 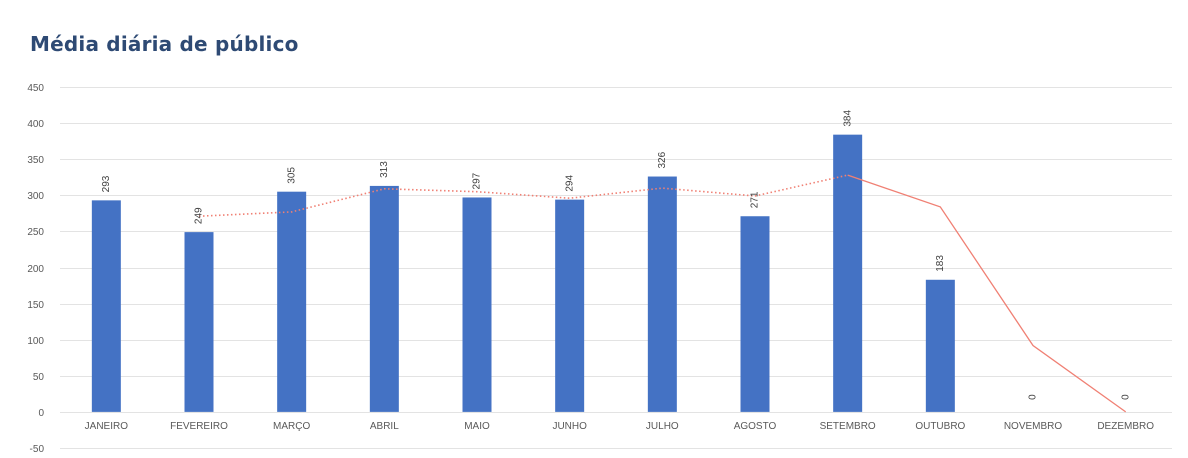 What do you see at coordinates (987, 293) in the screenshot?
I see `trendline-solid` at bounding box center [987, 293].